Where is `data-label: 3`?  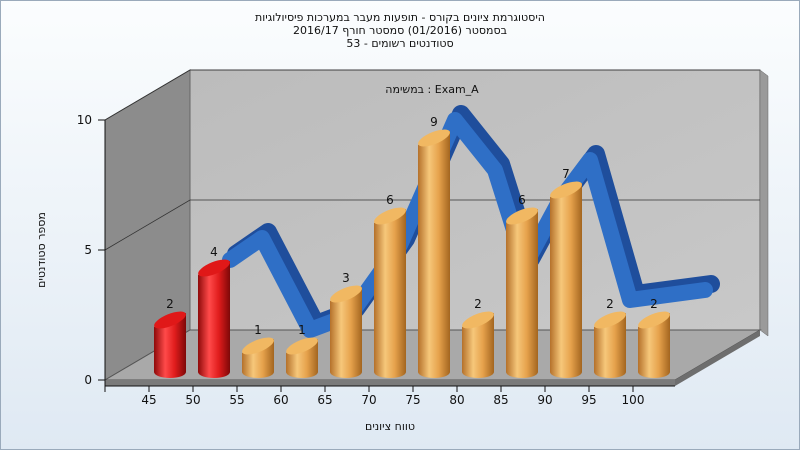 data-label: 3 is located at coordinates (346, 278).